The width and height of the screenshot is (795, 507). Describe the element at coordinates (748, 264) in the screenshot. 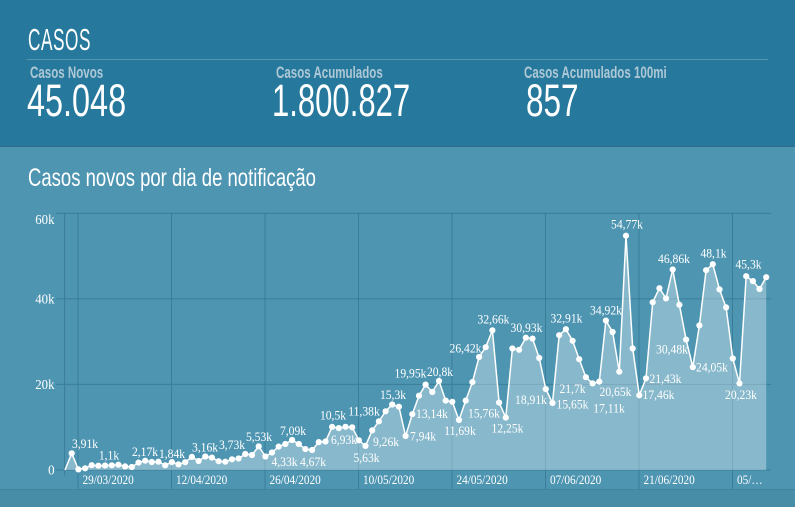

I see `svg-text: 45,3k` at that location.